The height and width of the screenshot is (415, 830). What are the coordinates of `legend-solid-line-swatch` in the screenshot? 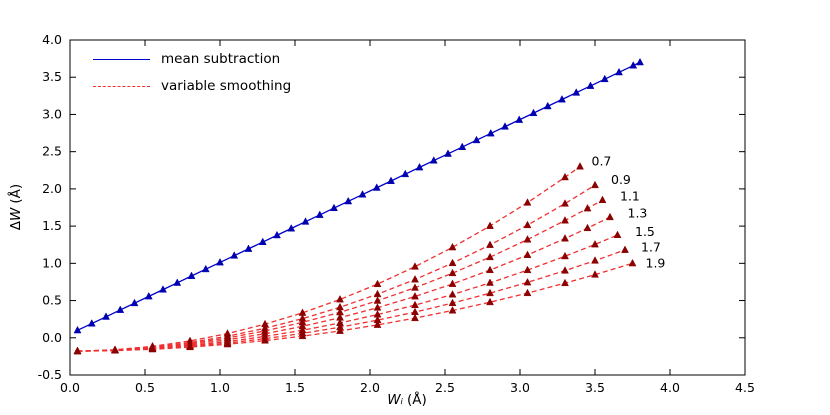 It's located at (121, 59).